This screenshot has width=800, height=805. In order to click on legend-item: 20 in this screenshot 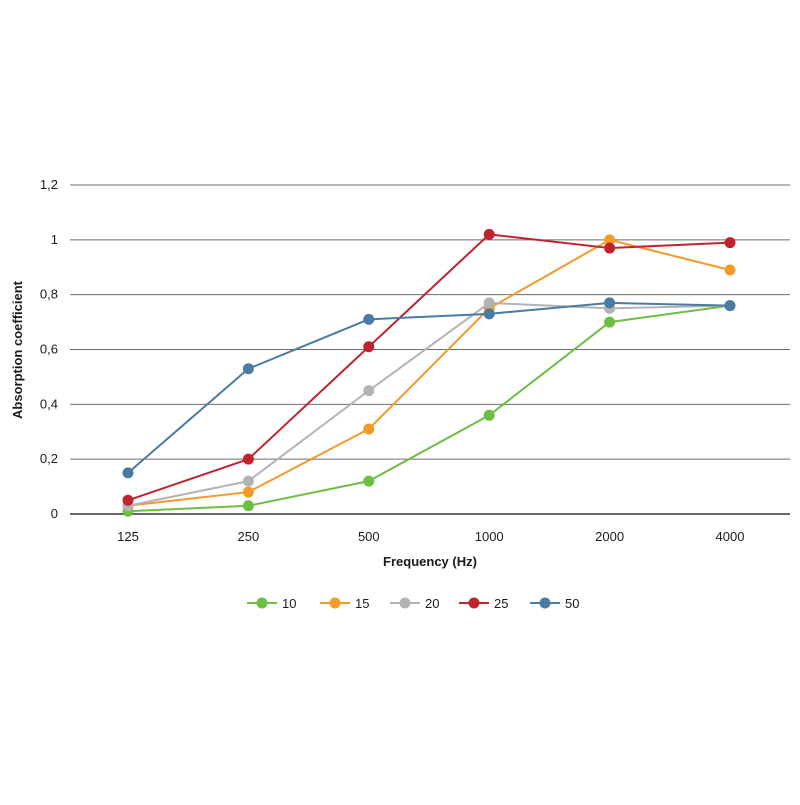, I will do `click(414, 603)`.